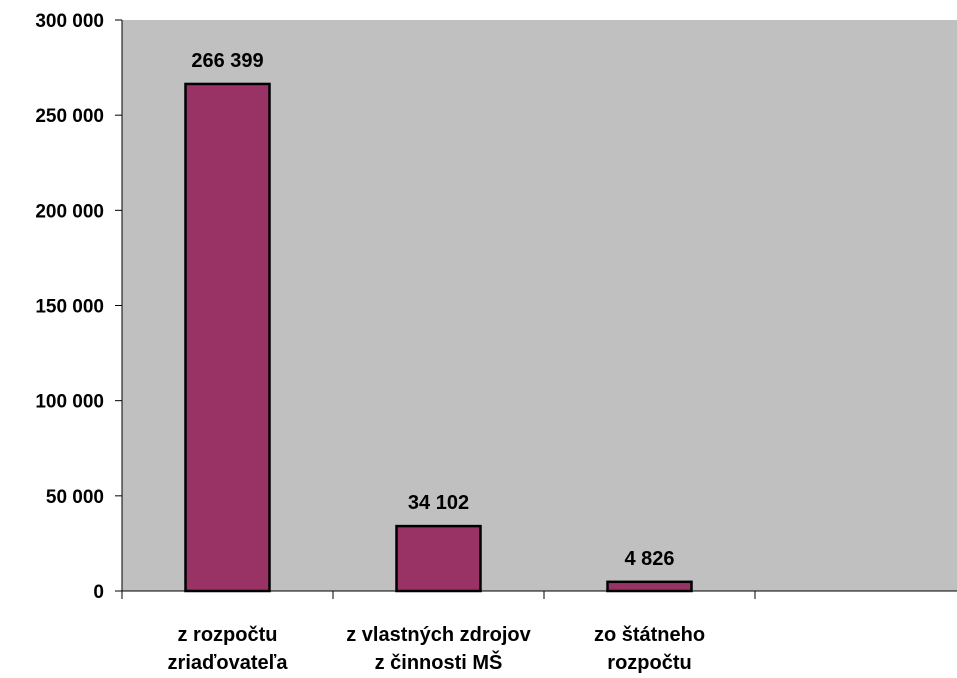 The image size is (957, 678). I want to click on y-tick-label: 300 000, so click(69, 21).